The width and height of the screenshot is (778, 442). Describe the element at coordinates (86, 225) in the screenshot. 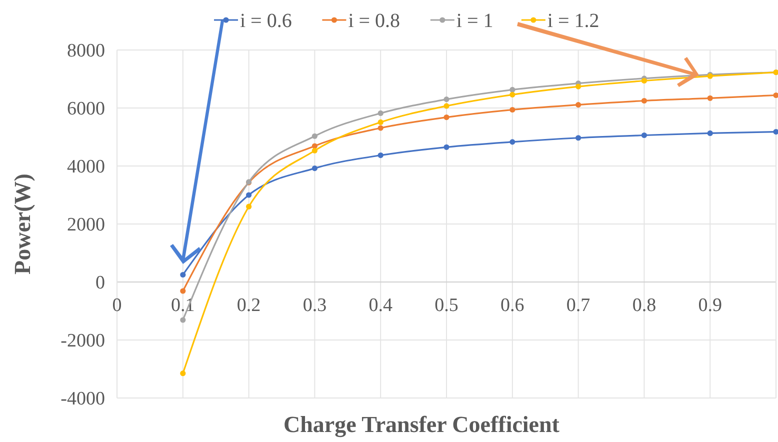

I see `y-tick-label: 2000` at that location.